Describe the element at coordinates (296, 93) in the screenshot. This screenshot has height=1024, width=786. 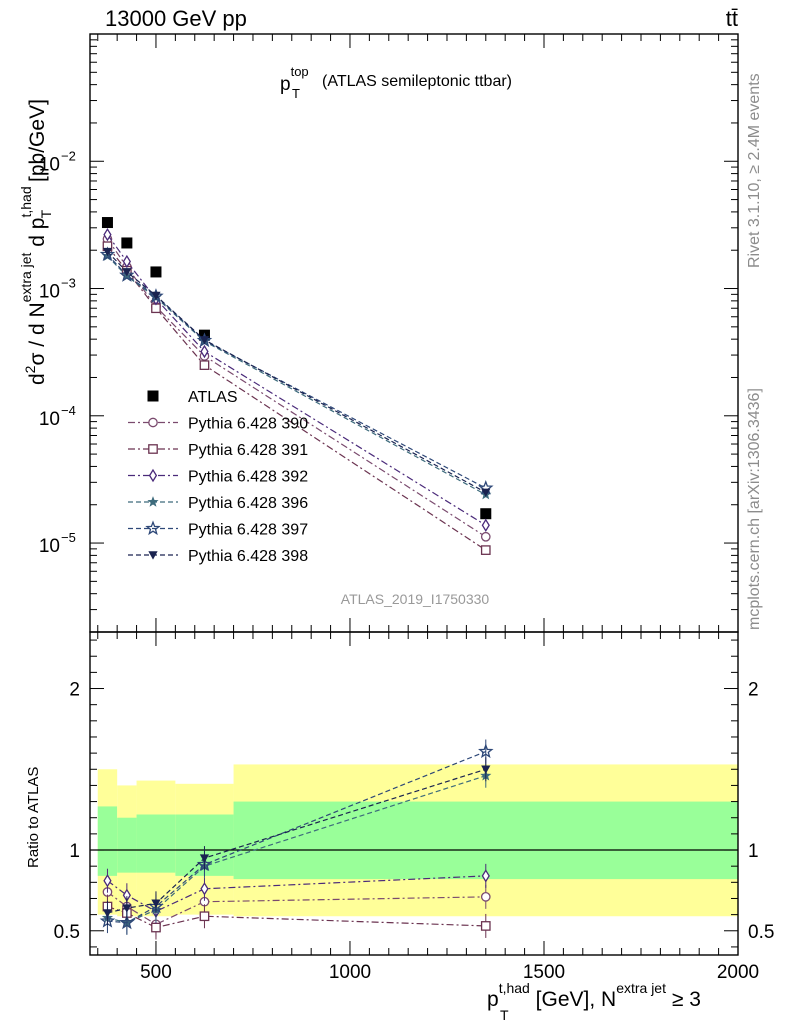
I see `plot-title-subscript: T` at that location.